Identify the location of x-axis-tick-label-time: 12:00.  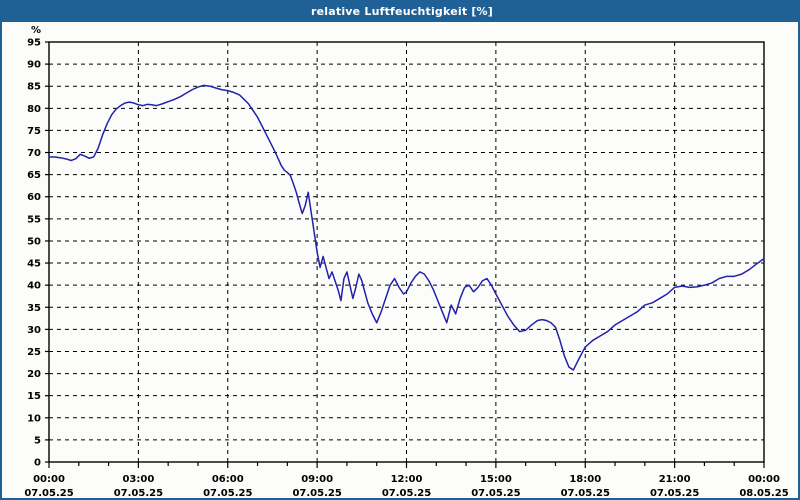
(407, 479).